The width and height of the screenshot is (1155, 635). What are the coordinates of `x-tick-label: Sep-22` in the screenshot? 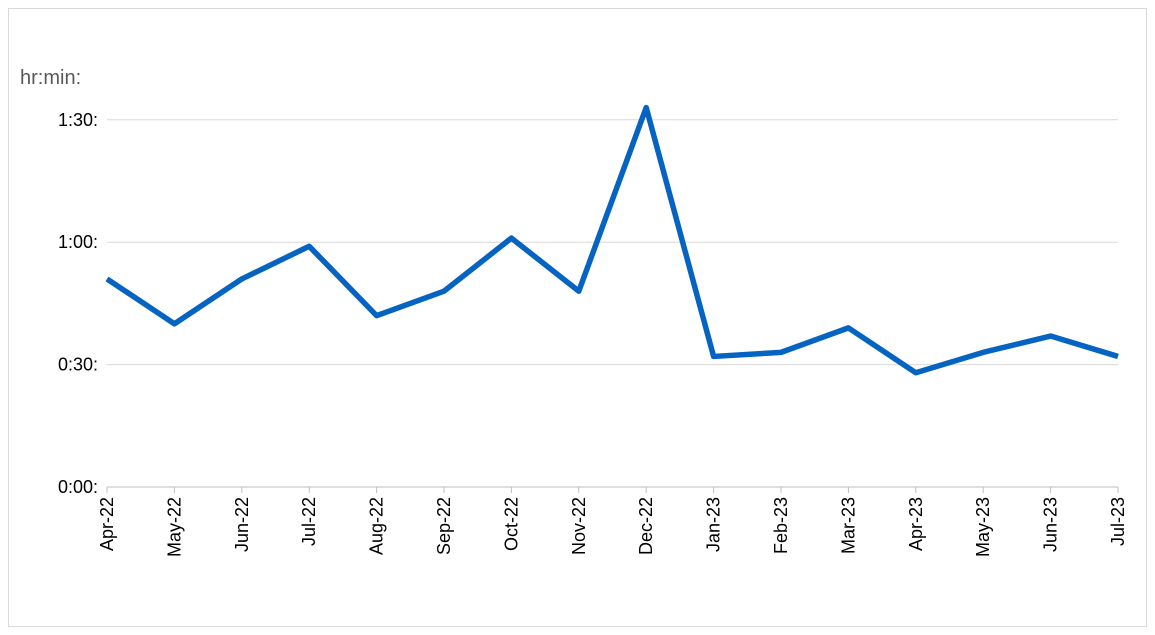 It's located at (444, 526).